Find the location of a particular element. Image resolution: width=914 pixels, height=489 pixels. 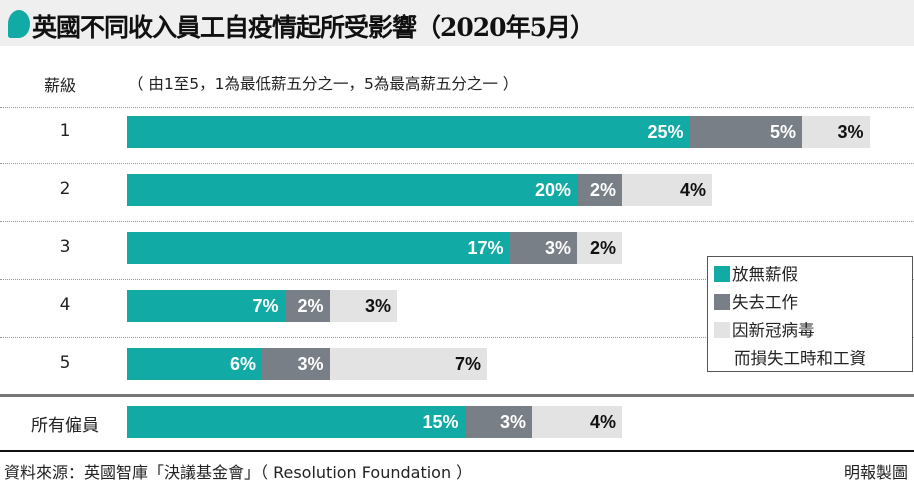

legend-item: 失去工作 is located at coordinates (756, 301).